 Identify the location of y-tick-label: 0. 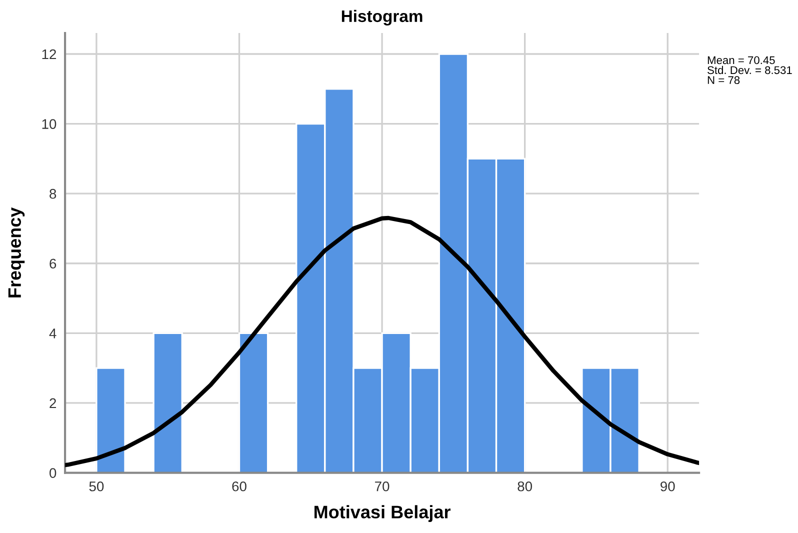
(53, 473).